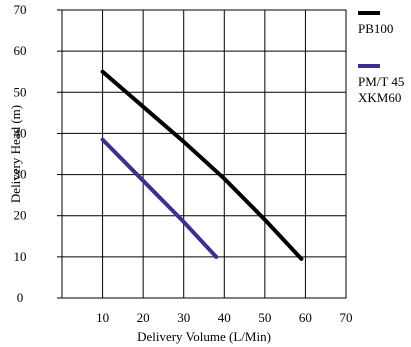 The width and height of the screenshot is (411, 347). Describe the element at coordinates (20, 91) in the screenshot. I see `y-tick-label: 50` at that location.